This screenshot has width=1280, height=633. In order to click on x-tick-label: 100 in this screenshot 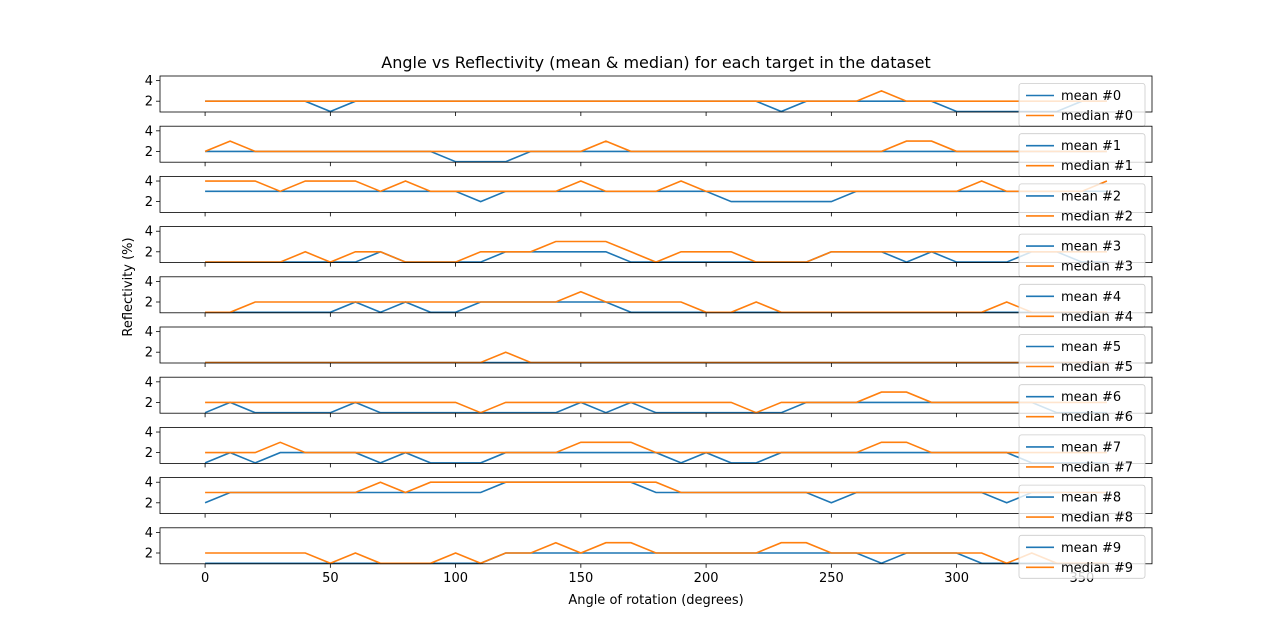, I will do `click(455, 578)`.